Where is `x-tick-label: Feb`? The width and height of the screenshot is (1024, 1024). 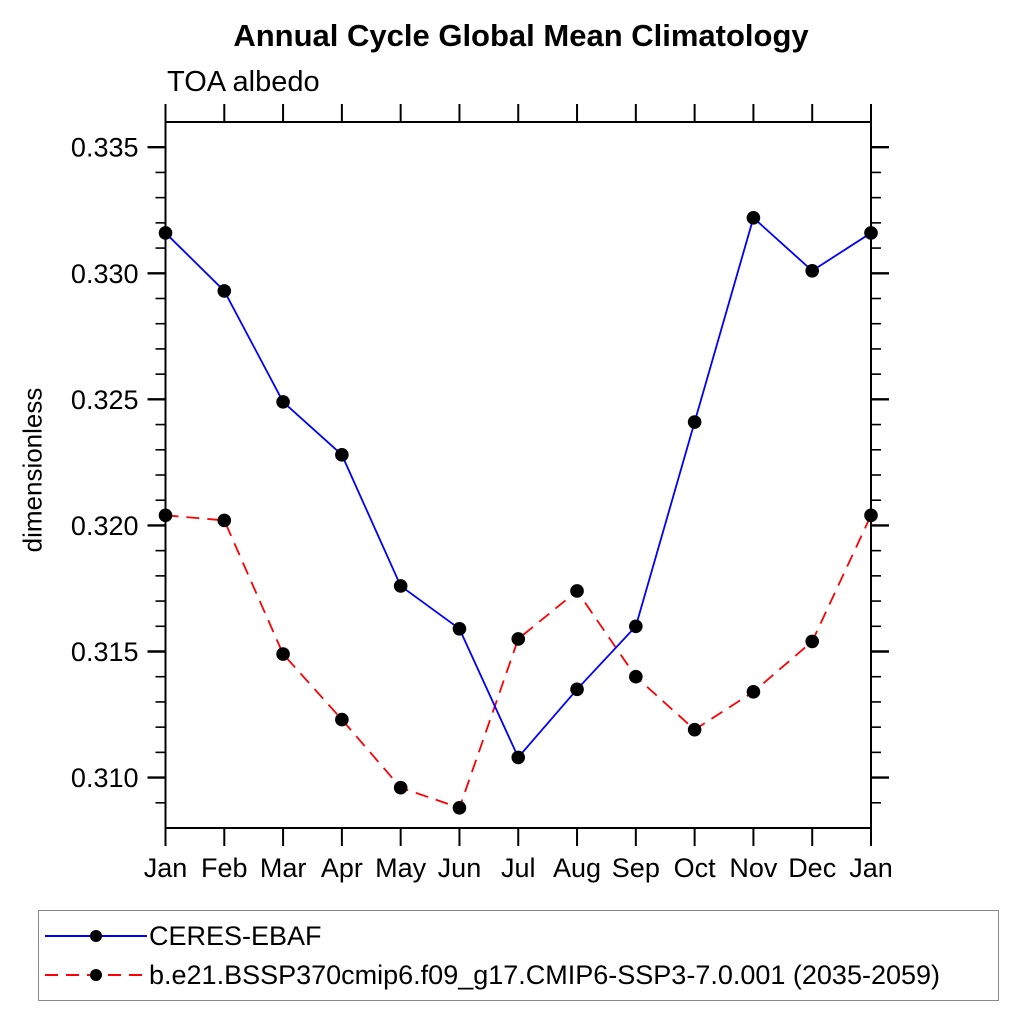
x-tick-label: Feb is located at coordinates (224, 868).